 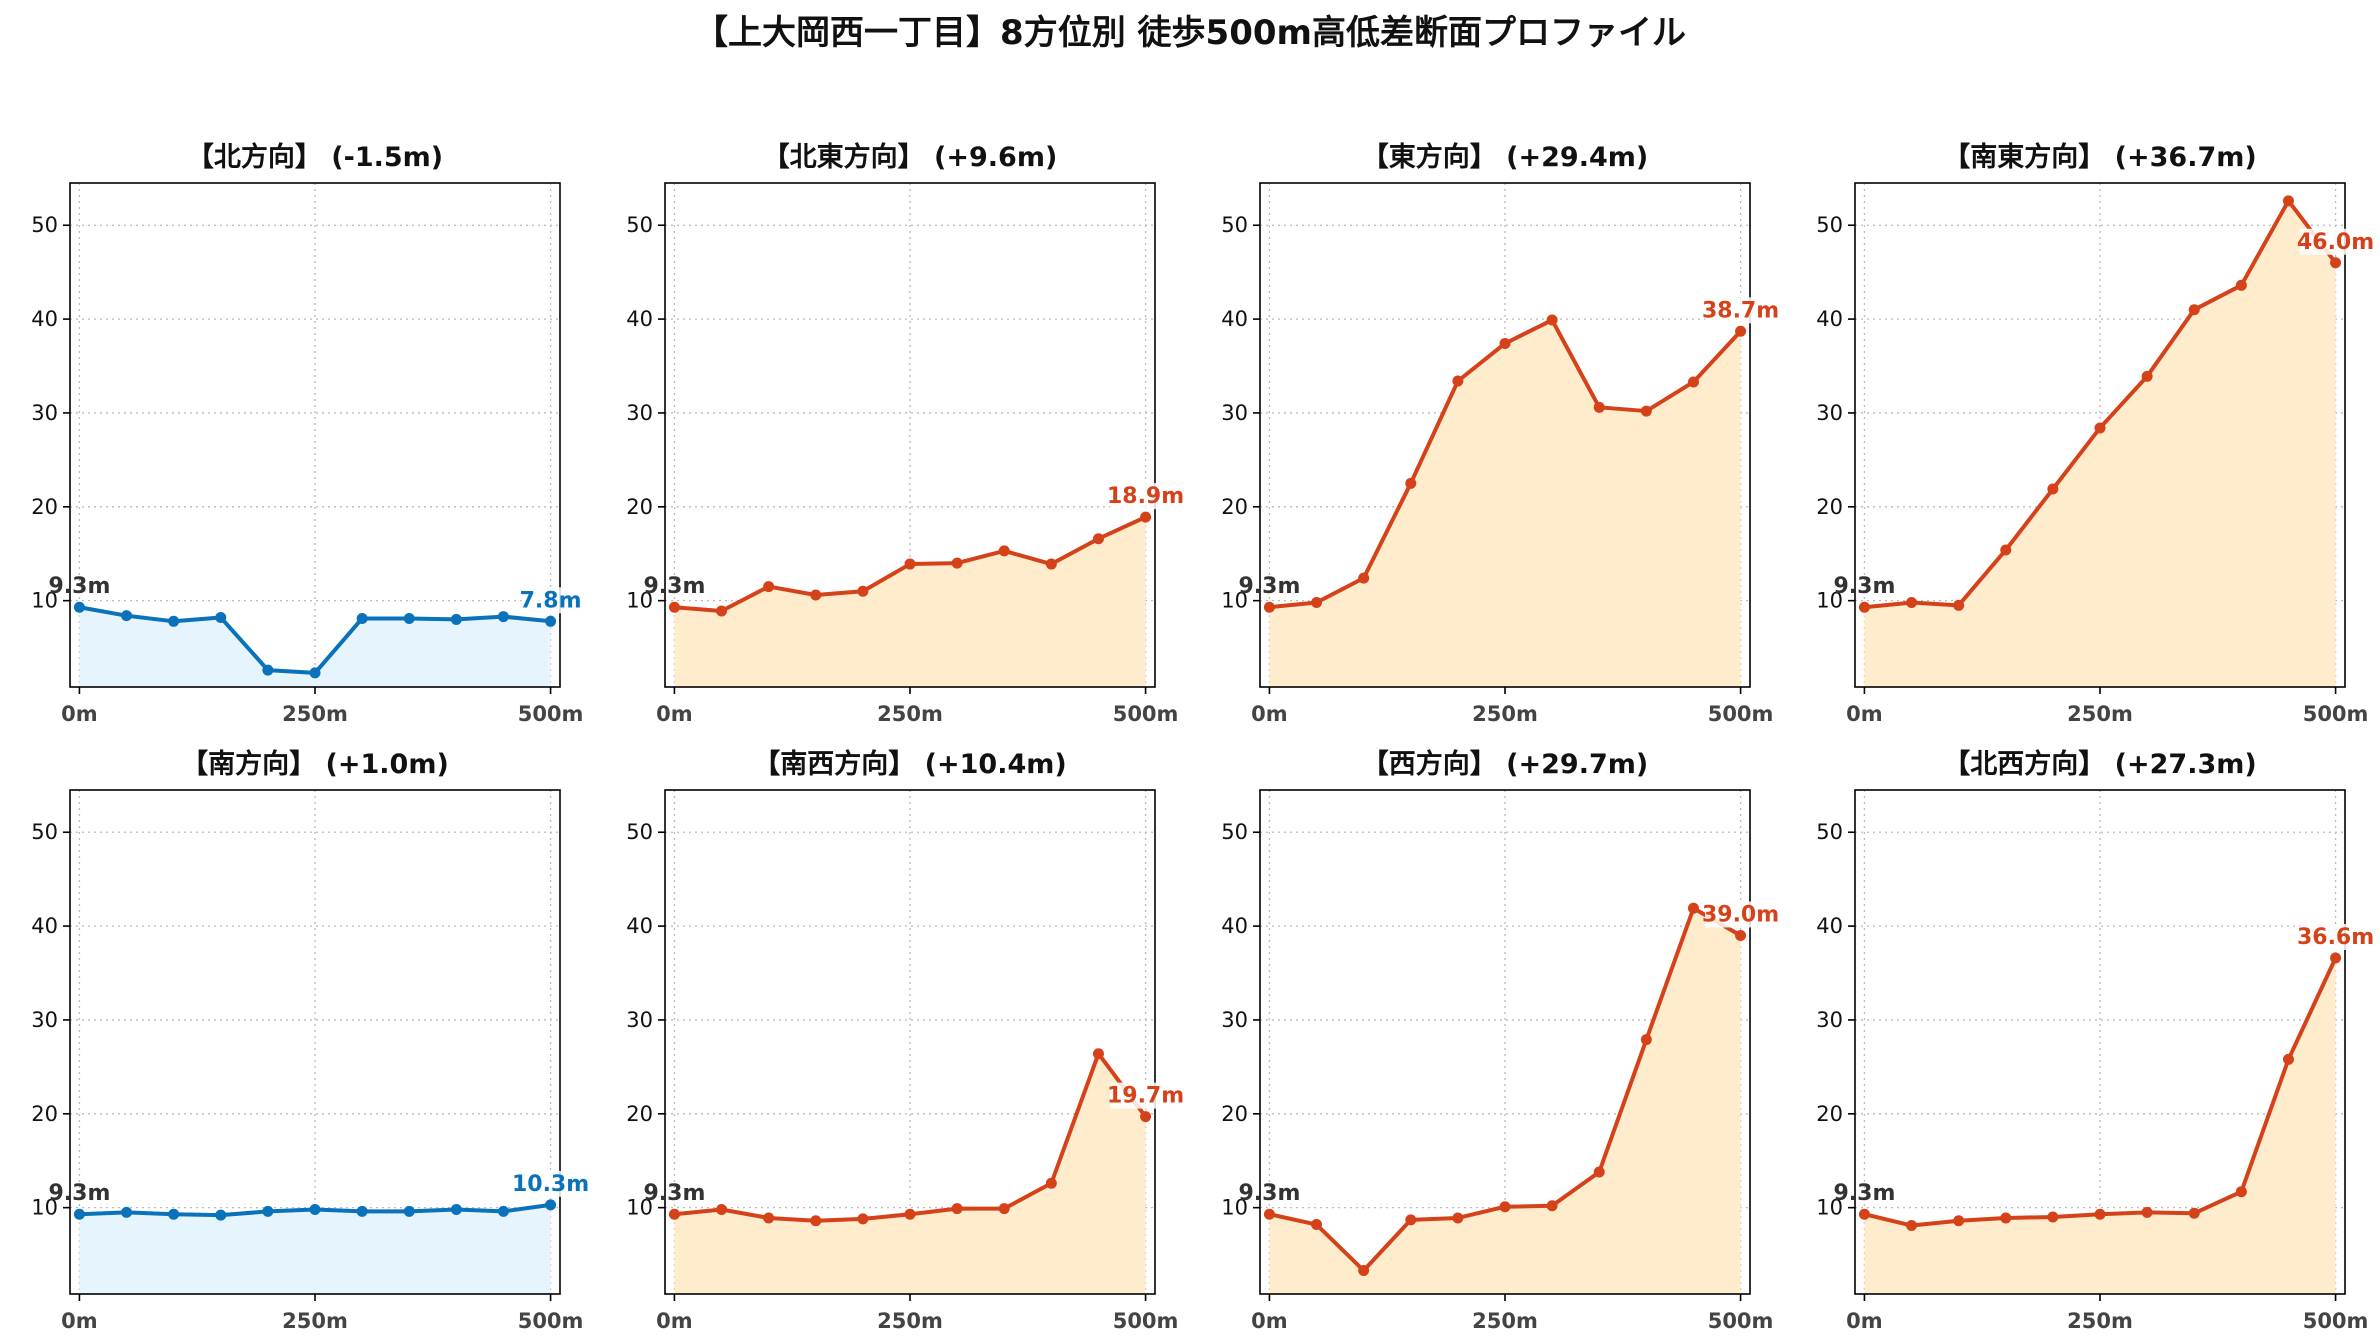 What do you see at coordinates (2099, 764) in the screenshot?
I see `panel-title: 【北西方向】 (+27.3m)` at bounding box center [2099, 764].